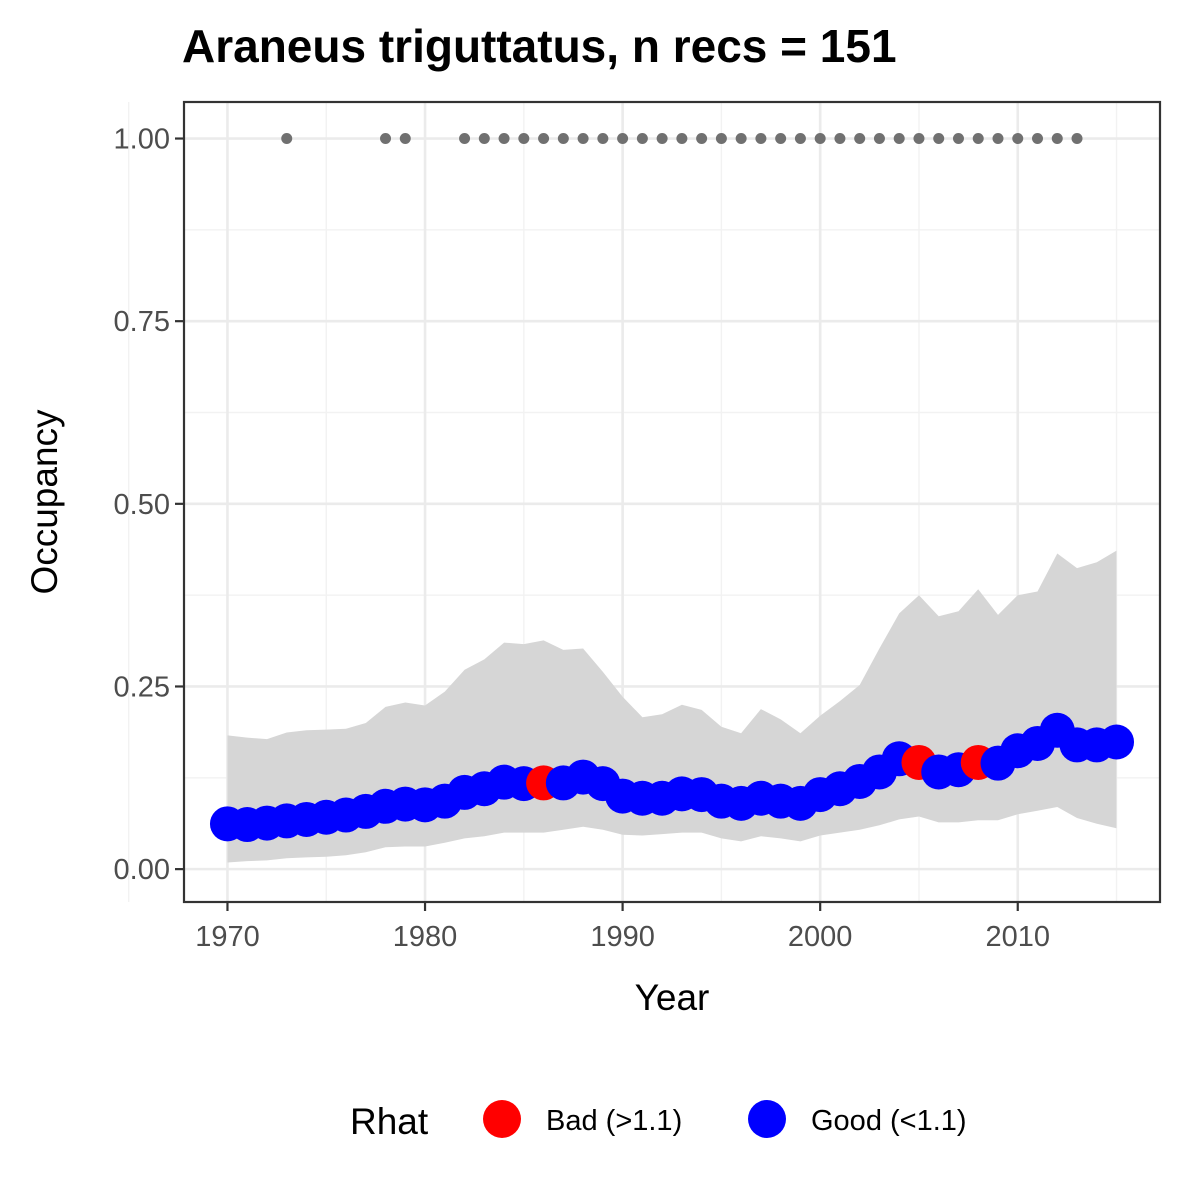  Describe the element at coordinates (672, 997) in the screenshot. I see `x-axis-title: Year` at that location.